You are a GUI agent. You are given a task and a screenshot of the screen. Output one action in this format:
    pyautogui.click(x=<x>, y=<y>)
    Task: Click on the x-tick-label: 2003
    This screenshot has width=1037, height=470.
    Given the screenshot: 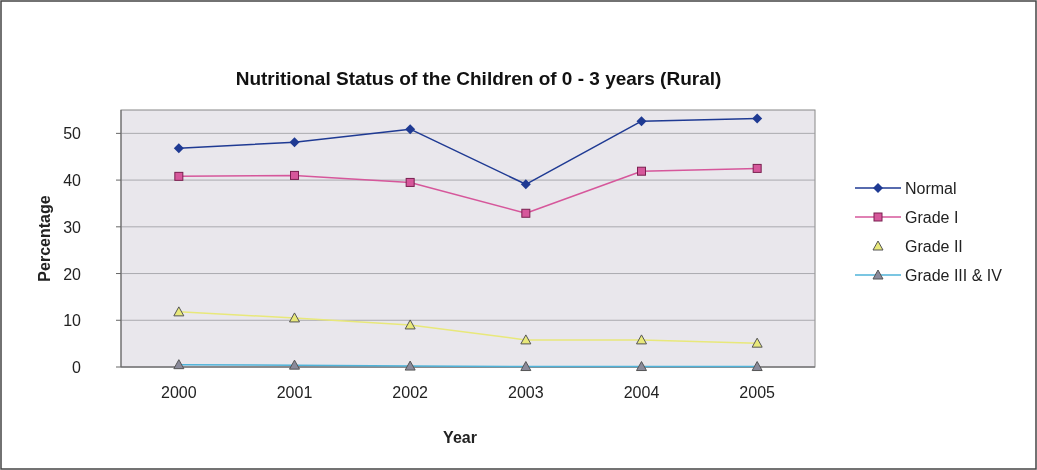 What is the action you would take?
    pyautogui.click(x=526, y=392)
    